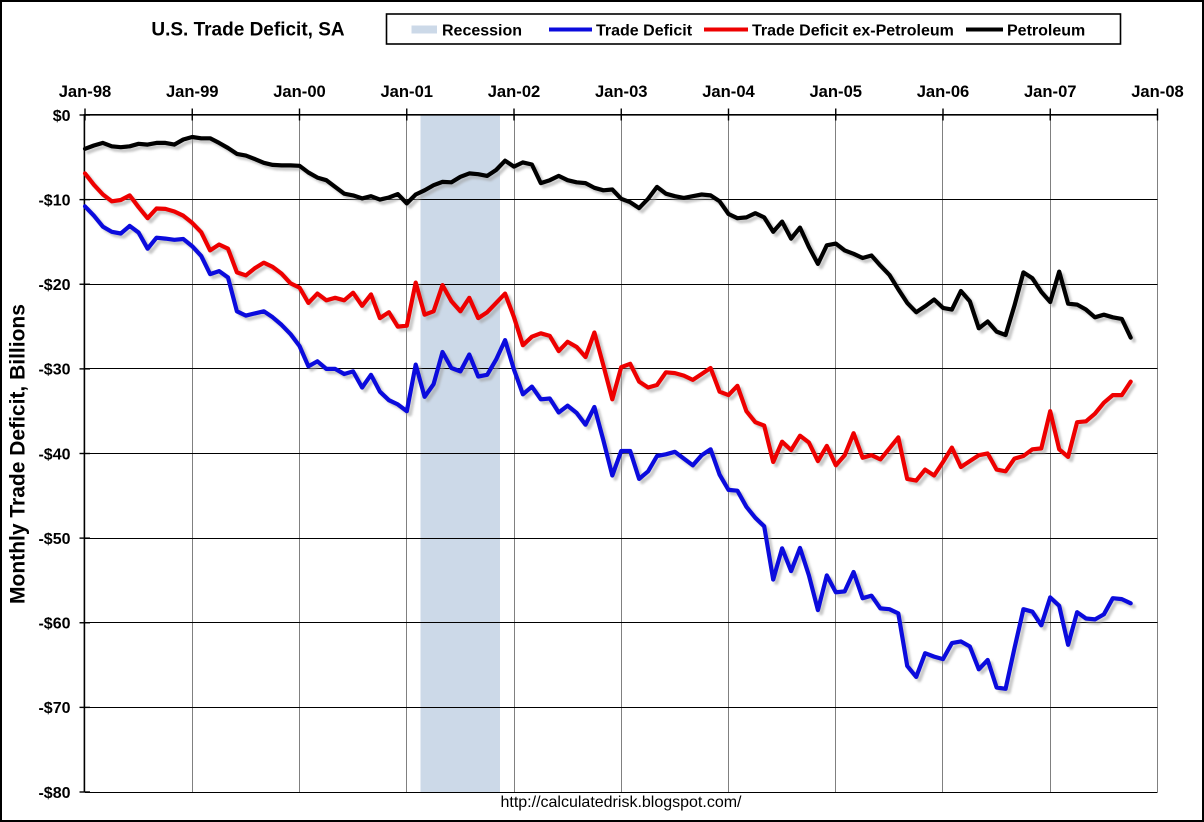 The height and width of the screenshot is (822, 1204). What do you see at coordinates (192, 91) in the screenshot?
I see `svg-text: Jan-99` at bounding box center [192, 91].